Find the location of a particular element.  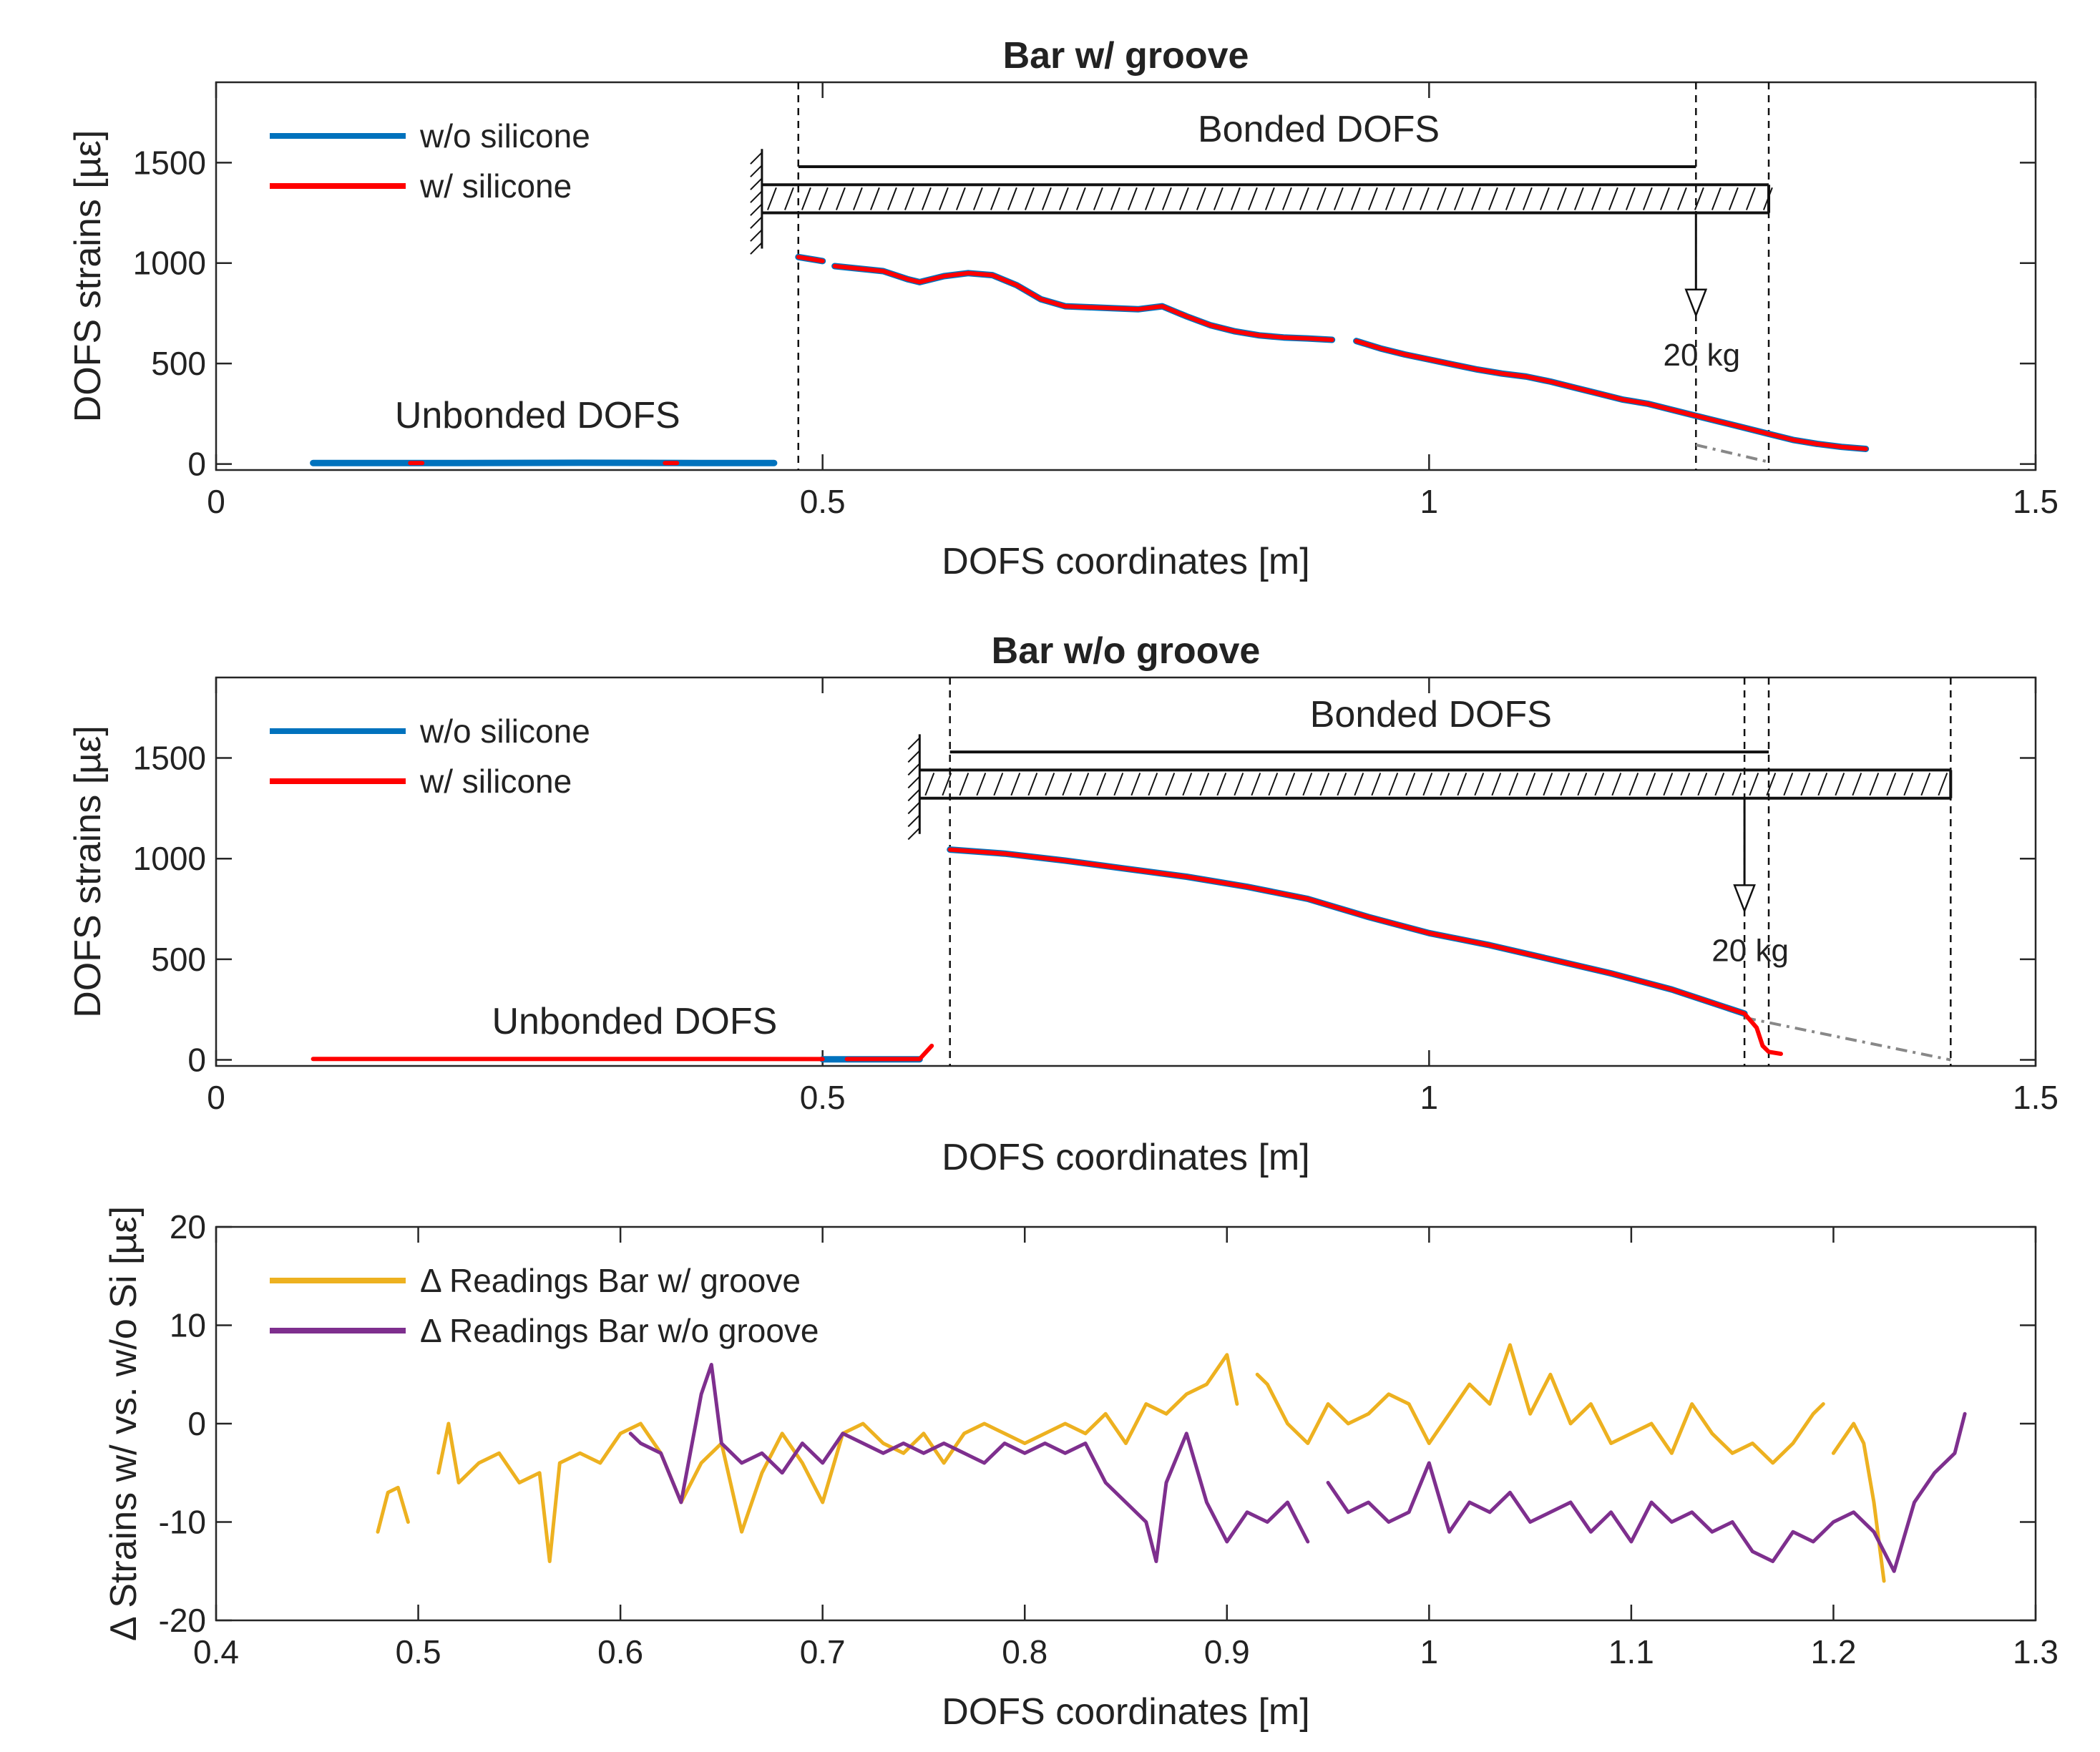

unbonded-label: Unbonded DOFS is located at coordinates (634, 1021).